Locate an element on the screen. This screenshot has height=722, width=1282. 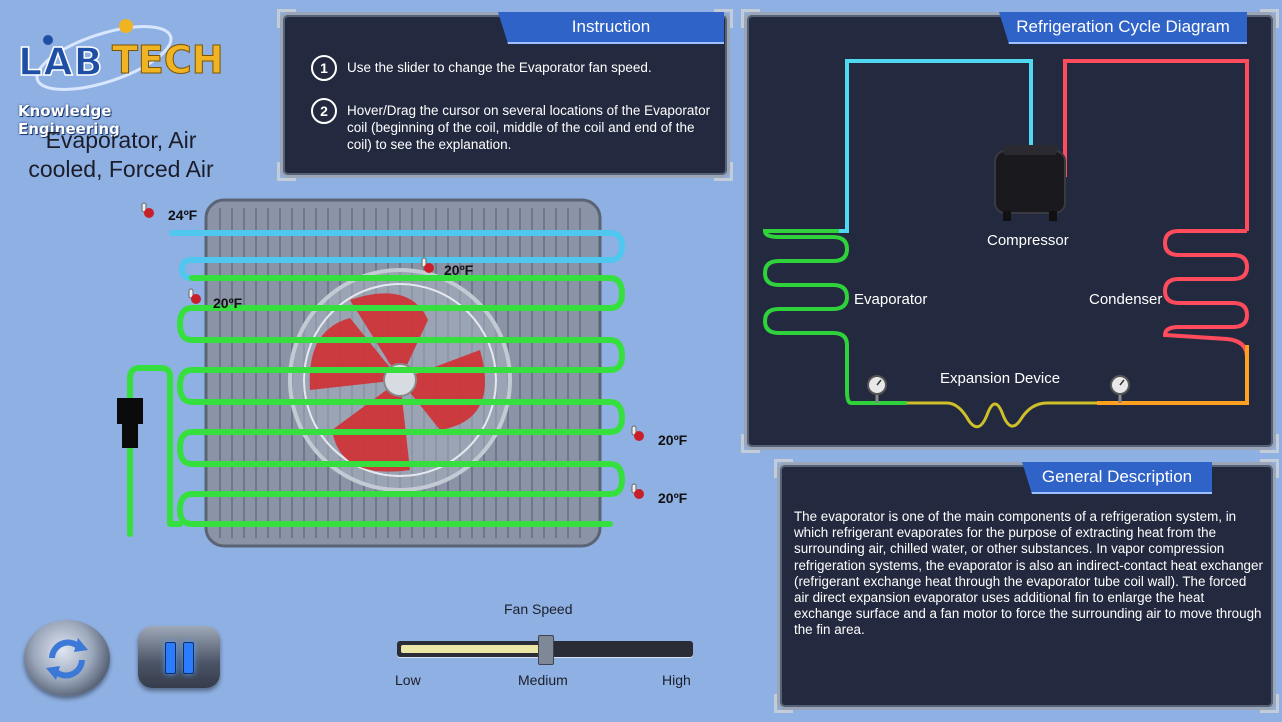
discharge-line is located at coordinates (1154, 145).